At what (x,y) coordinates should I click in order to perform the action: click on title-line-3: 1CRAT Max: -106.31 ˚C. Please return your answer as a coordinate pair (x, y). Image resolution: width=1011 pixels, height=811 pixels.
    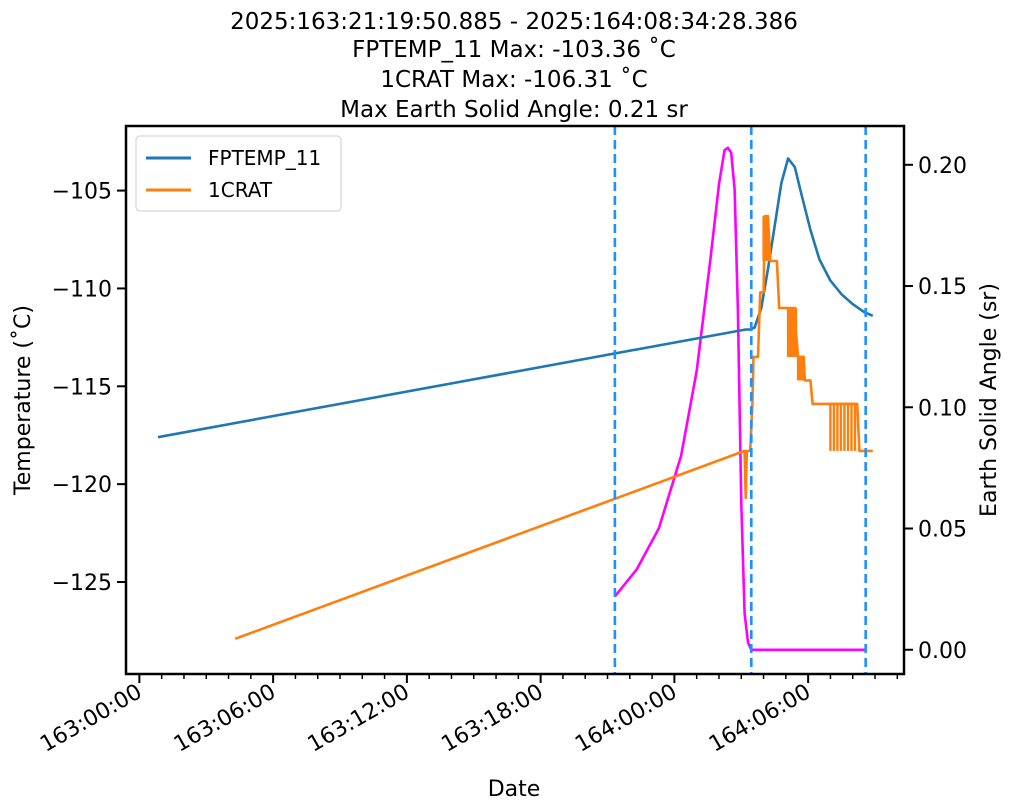
    Looking at the image, I should click on (513, 79).